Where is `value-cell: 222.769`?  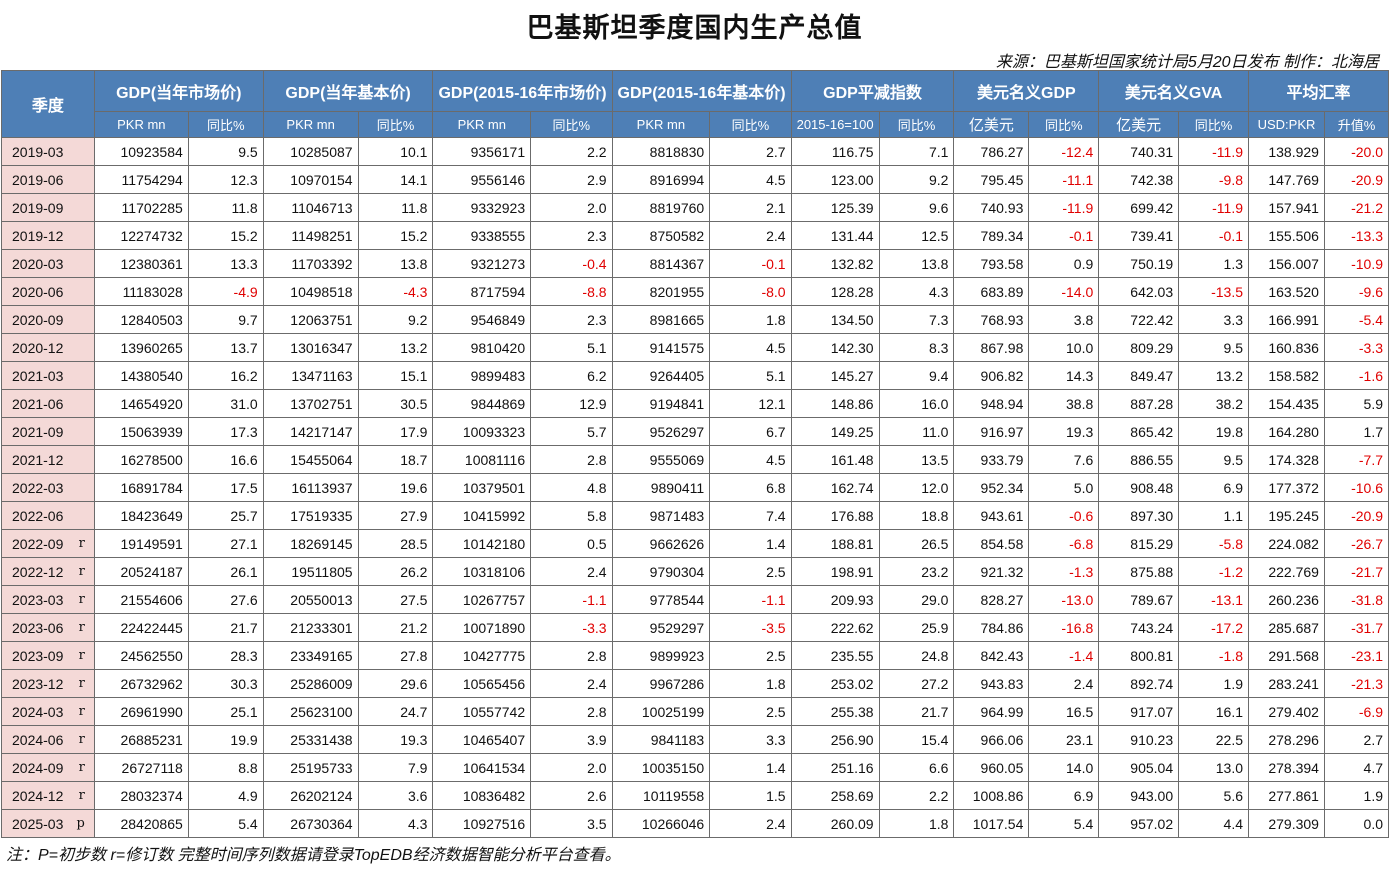 value-cell: 222.769 is located at coordinates (1286, 571).